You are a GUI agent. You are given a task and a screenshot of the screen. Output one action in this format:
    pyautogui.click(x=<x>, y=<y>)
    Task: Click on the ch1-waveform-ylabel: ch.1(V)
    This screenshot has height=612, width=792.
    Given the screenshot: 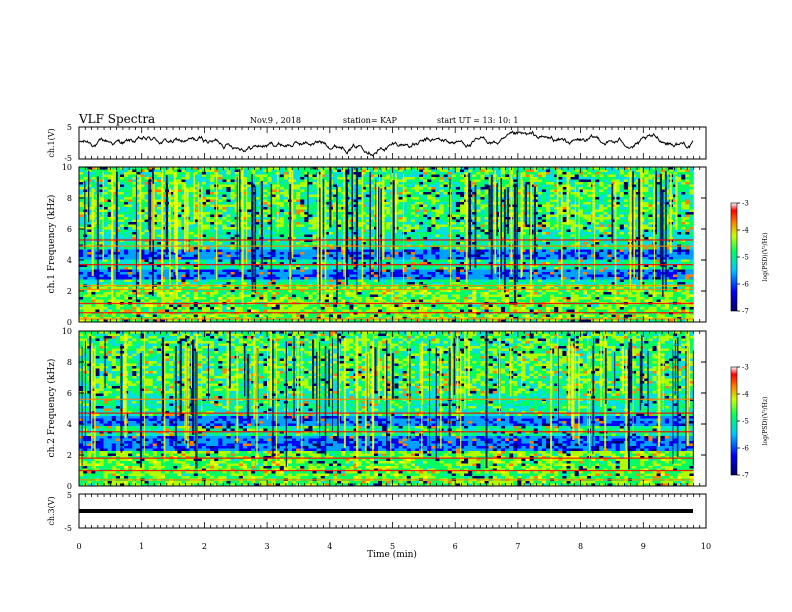 What is the action you would take?
    pyautogui.click(x=51, y=142)
    